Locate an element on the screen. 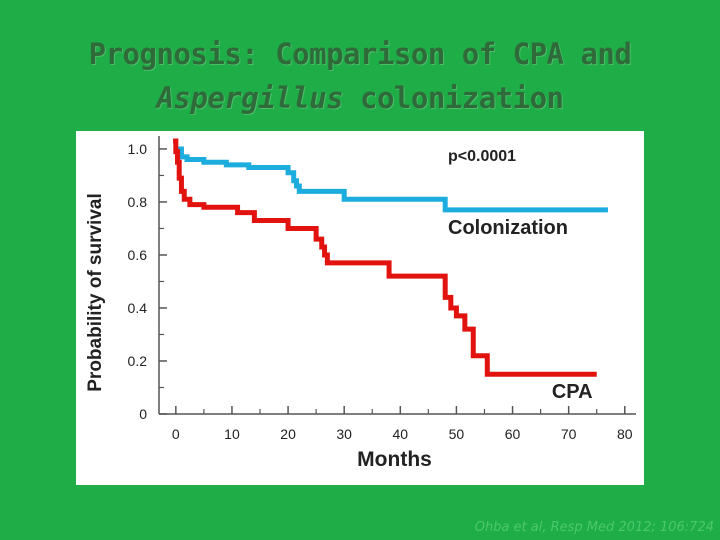 This screenshot has width=720, height=540. y-tick-label: 0.8 is located at coordinates (138, 202).